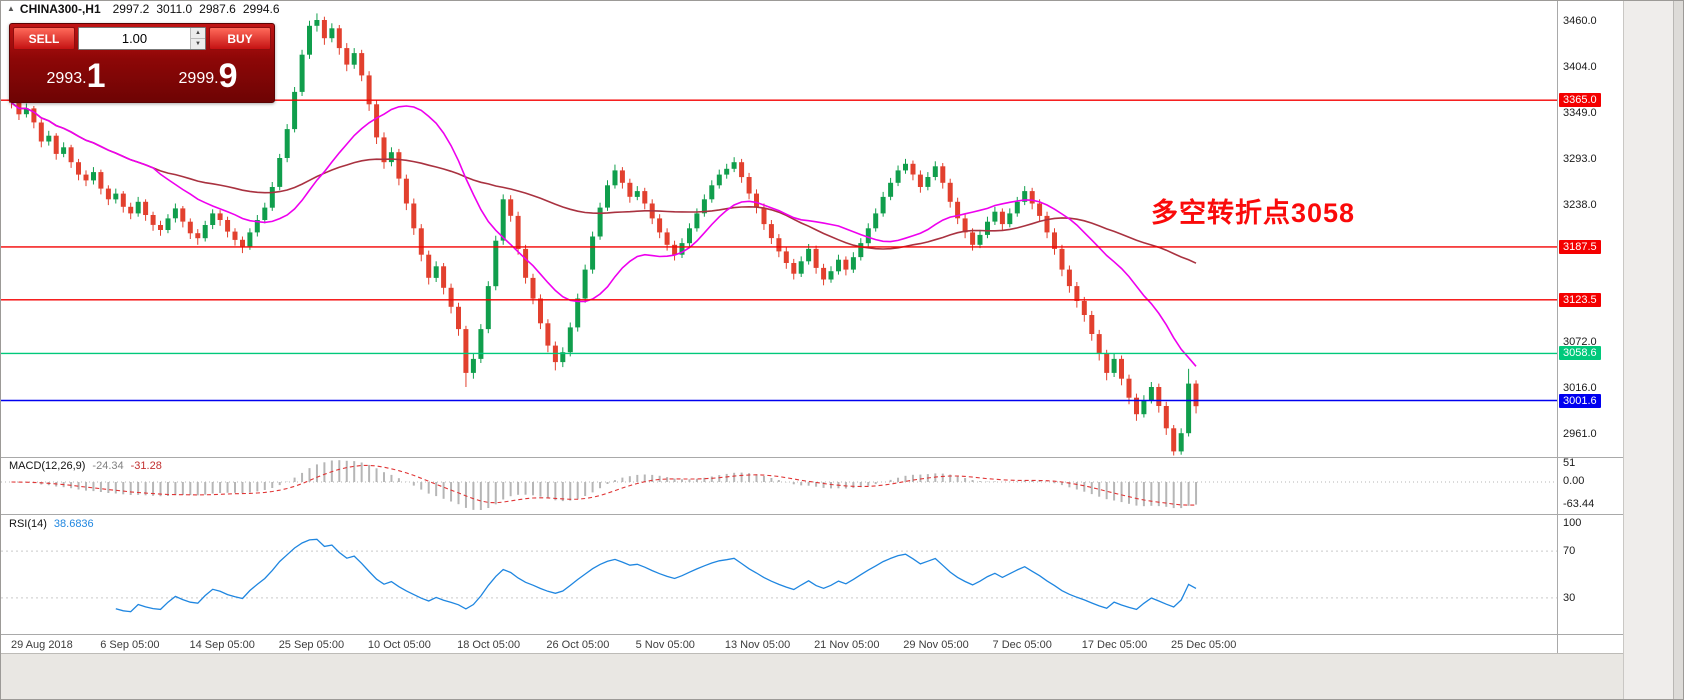 The image size is (1684, 700). Describe the element at coordinates (757, 645) in the screenshot. I see `time-axis-label: 13 Nov 05:00` at that location.